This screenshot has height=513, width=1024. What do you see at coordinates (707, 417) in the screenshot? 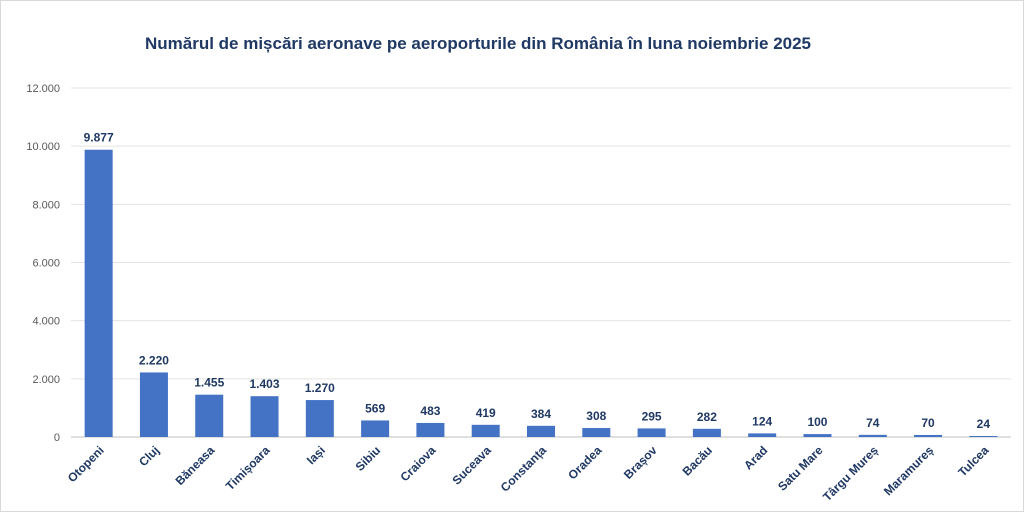
I see `data-label: 282` at bounding box center [707, 417].